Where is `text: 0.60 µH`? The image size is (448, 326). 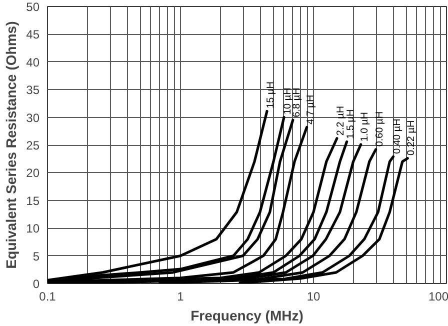
text: 0.60 µH is located at coordinates (380, 129).